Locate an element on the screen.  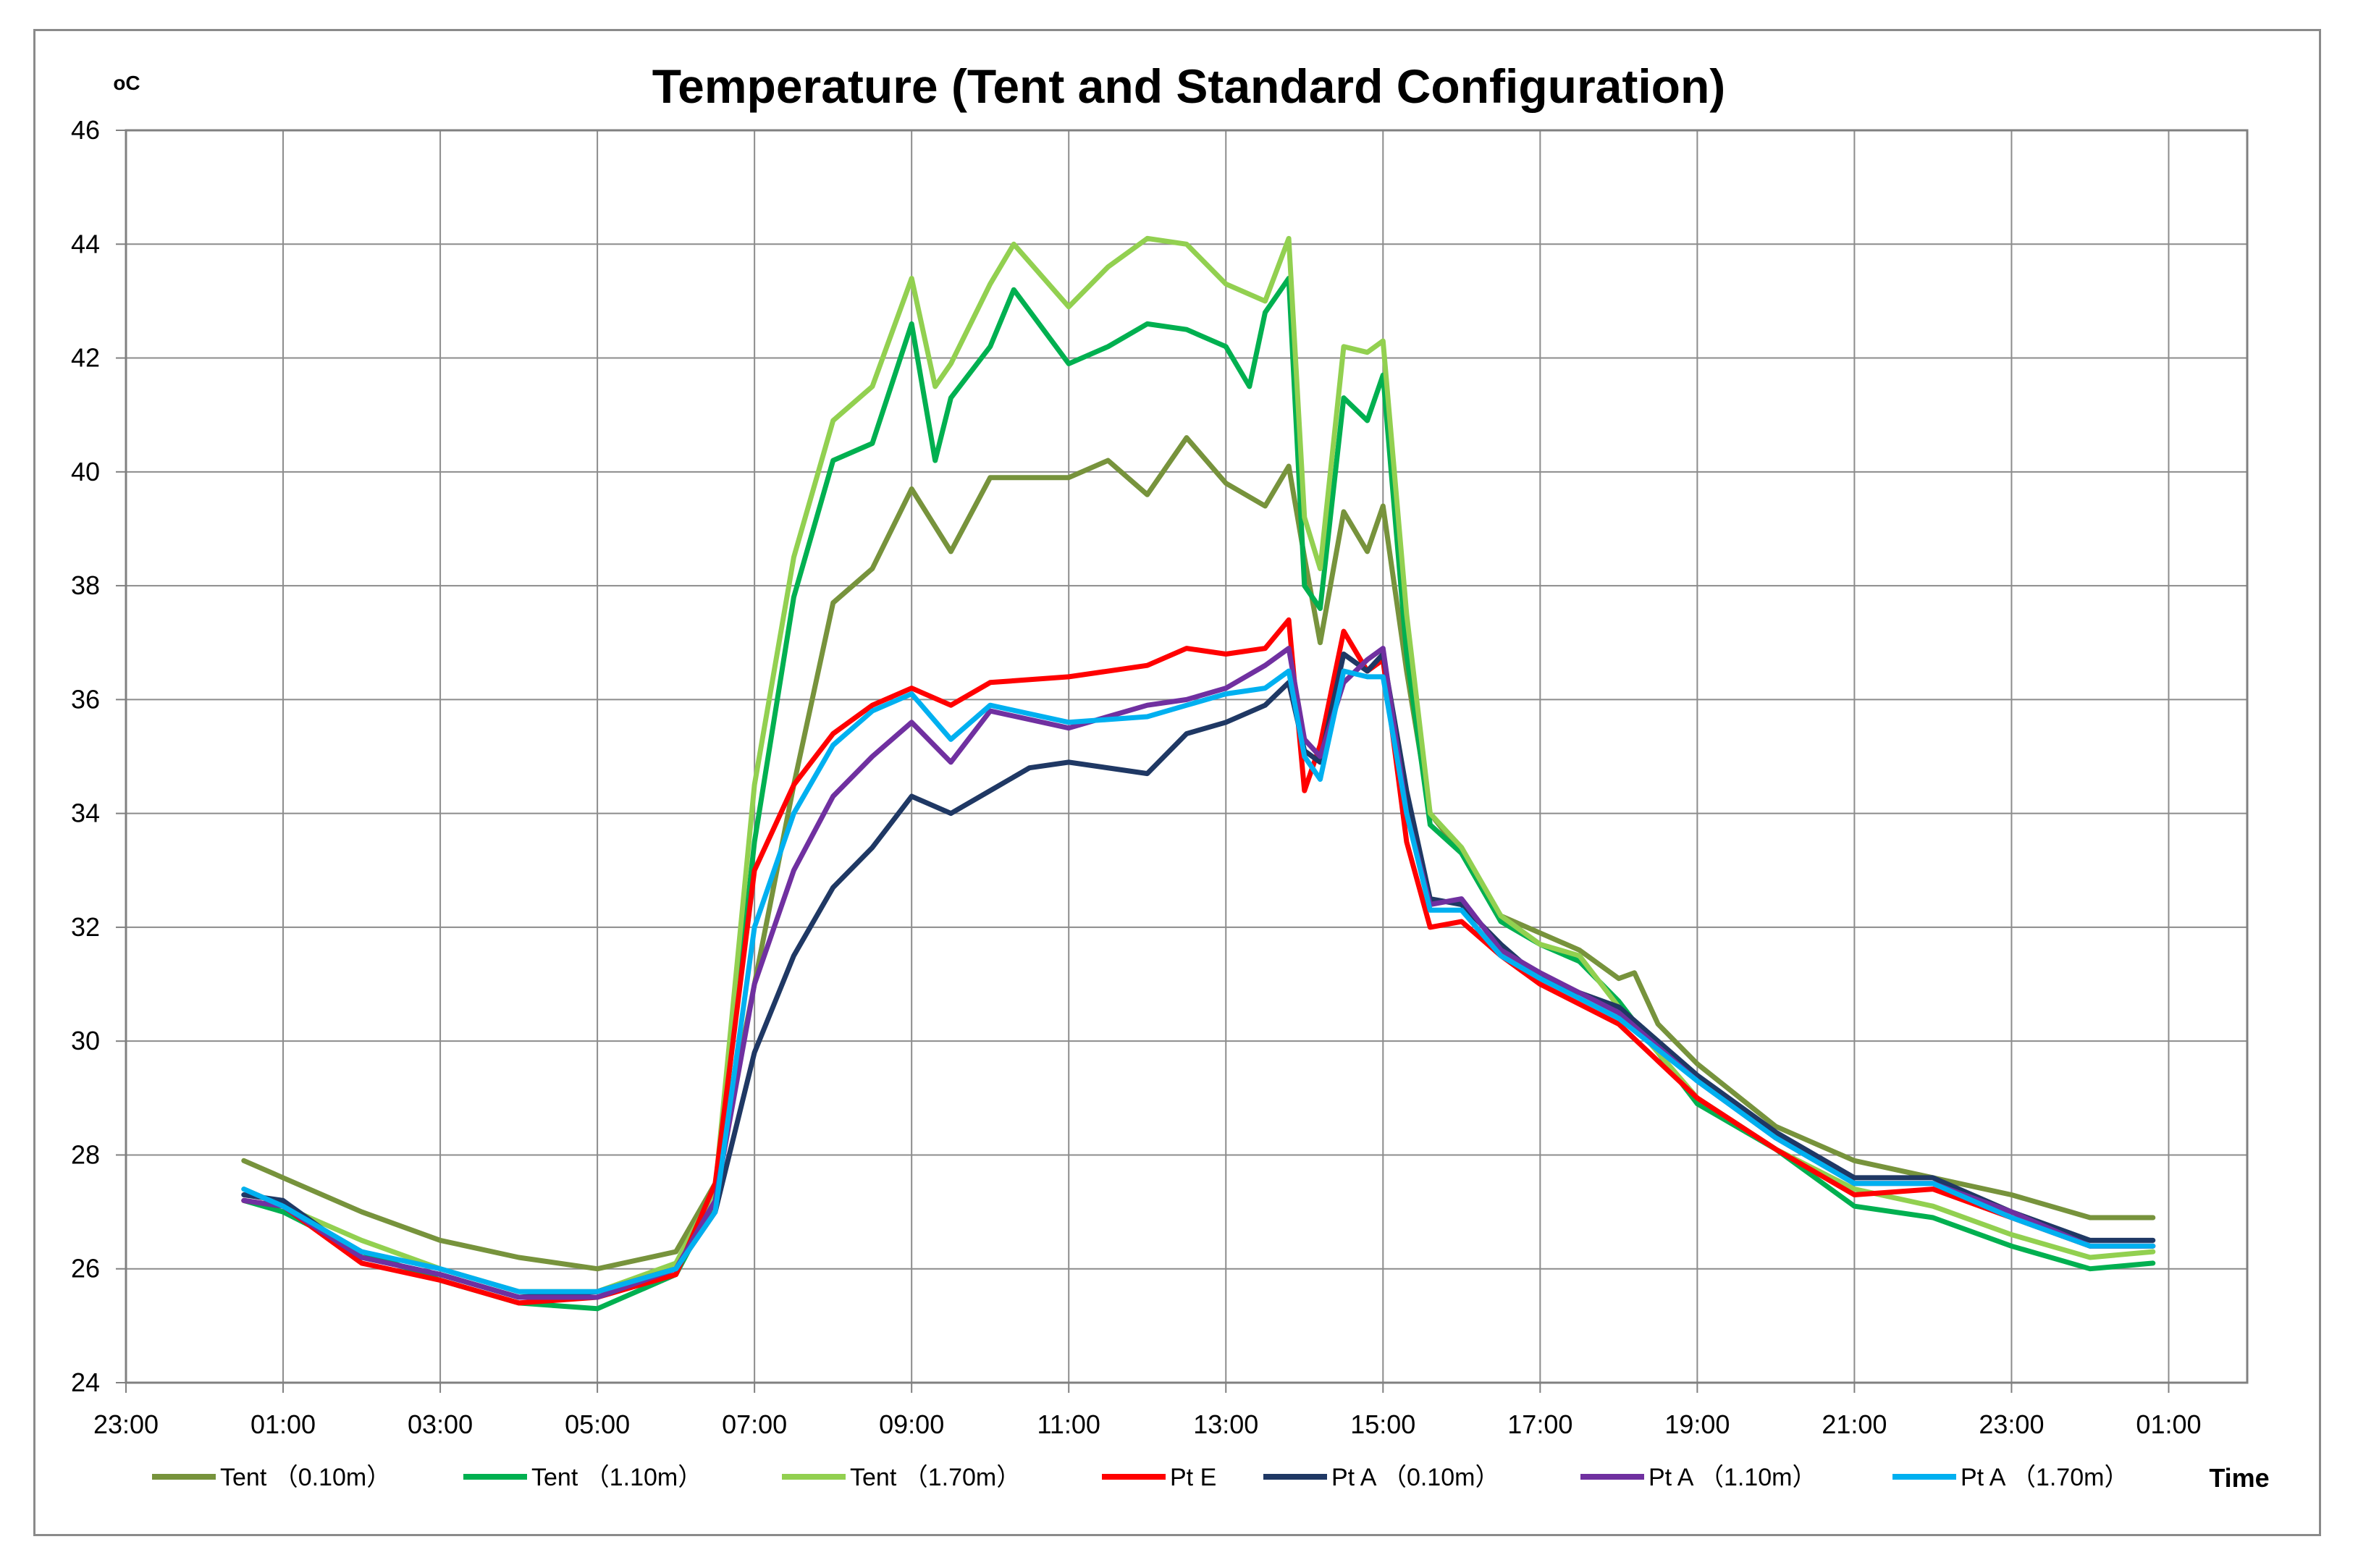
y-tick-label: 26 is located at coordinates (85, 1269).